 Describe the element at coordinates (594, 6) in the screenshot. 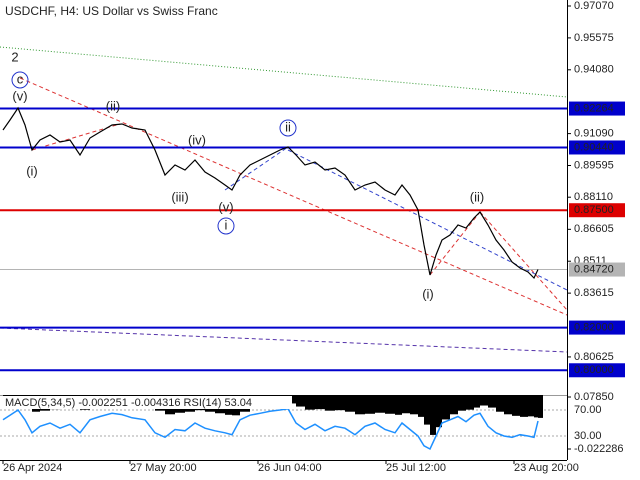

I see `y-tick-label: 0.97070` at that location.